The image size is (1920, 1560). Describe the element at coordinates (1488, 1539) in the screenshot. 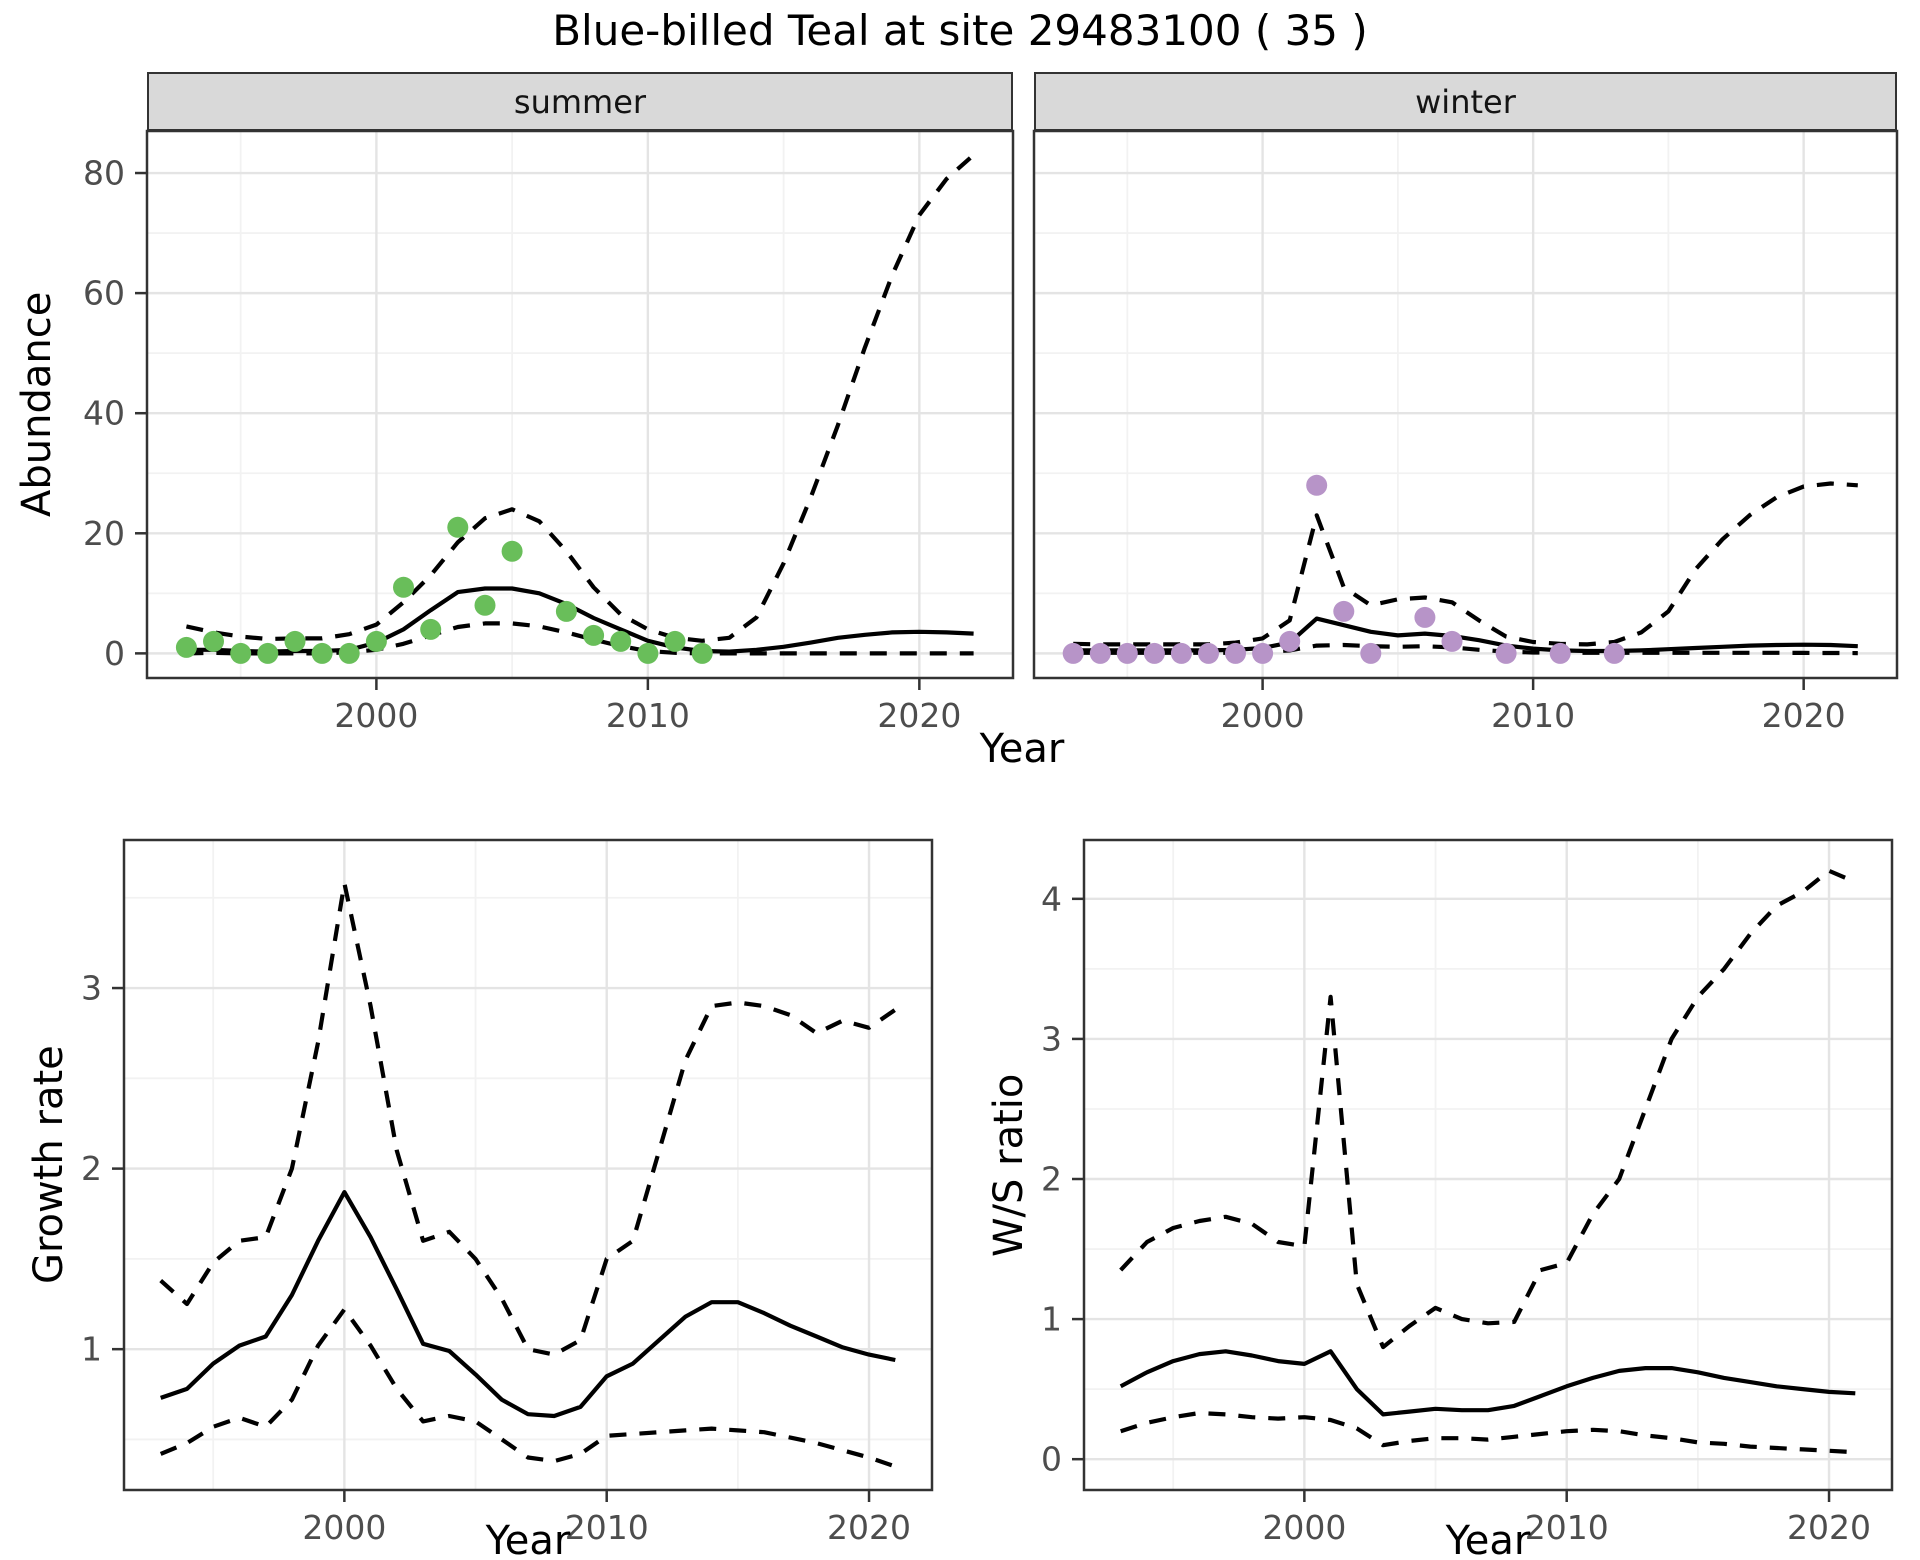

I see `x-axis-title-year-ws: Year` at that location.